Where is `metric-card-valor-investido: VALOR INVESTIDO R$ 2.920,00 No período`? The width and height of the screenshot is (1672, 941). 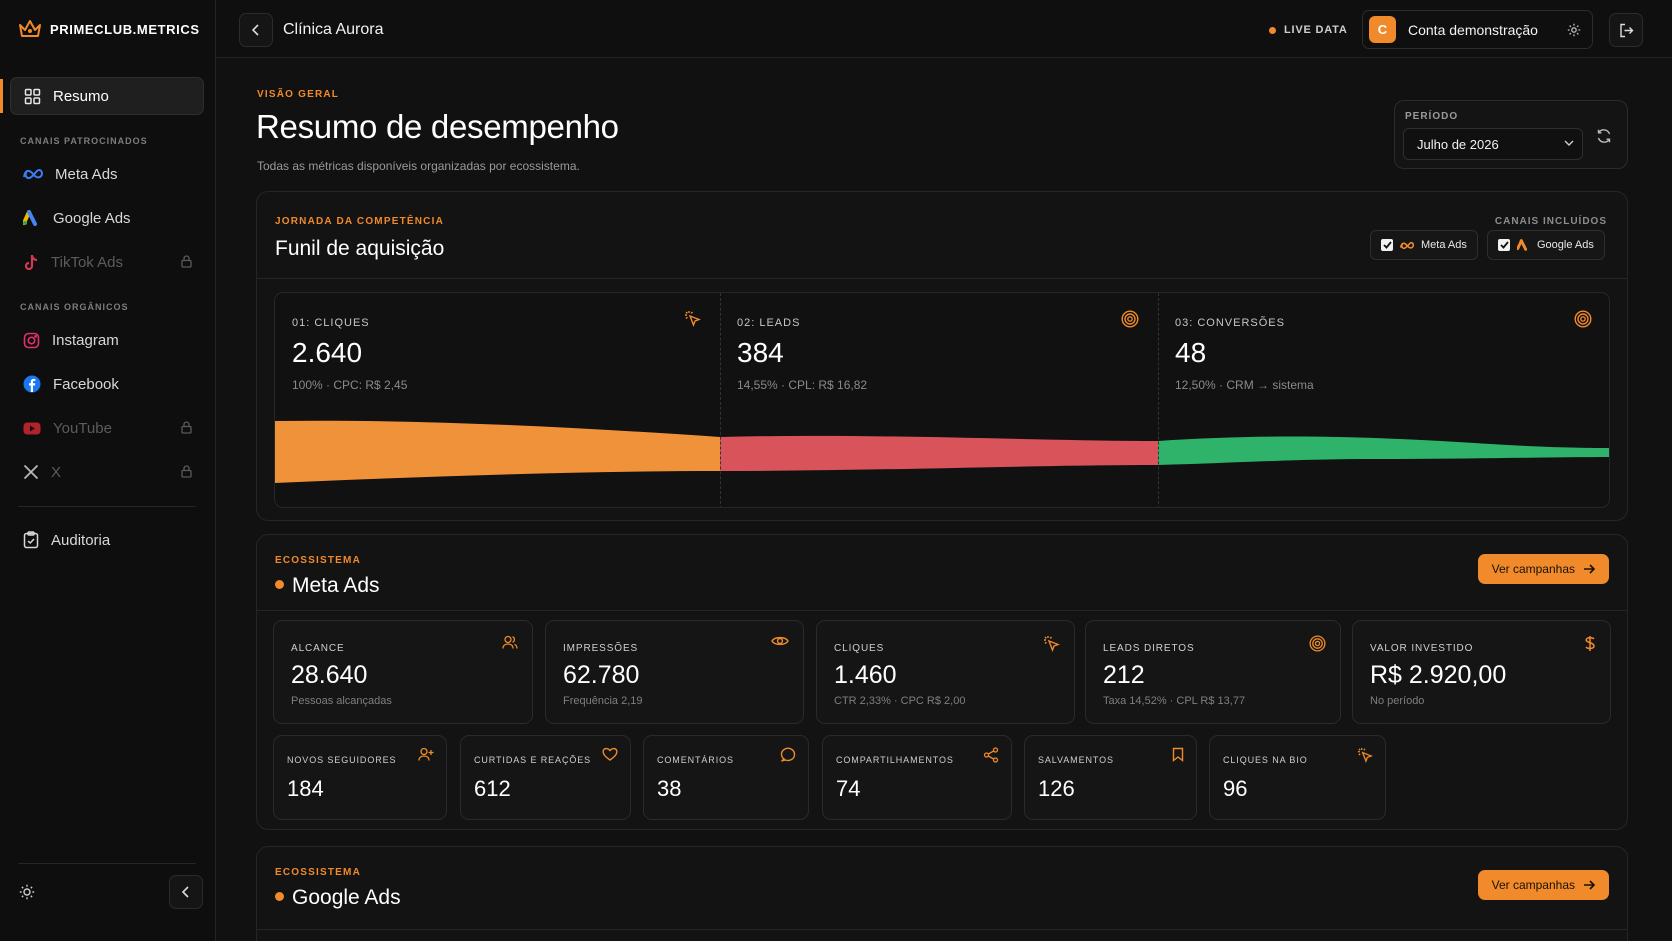
metric-card-valor-investido: VALOR INVESTIDO R$ 2.920,00 No período is located at coordinates (1481, 672).